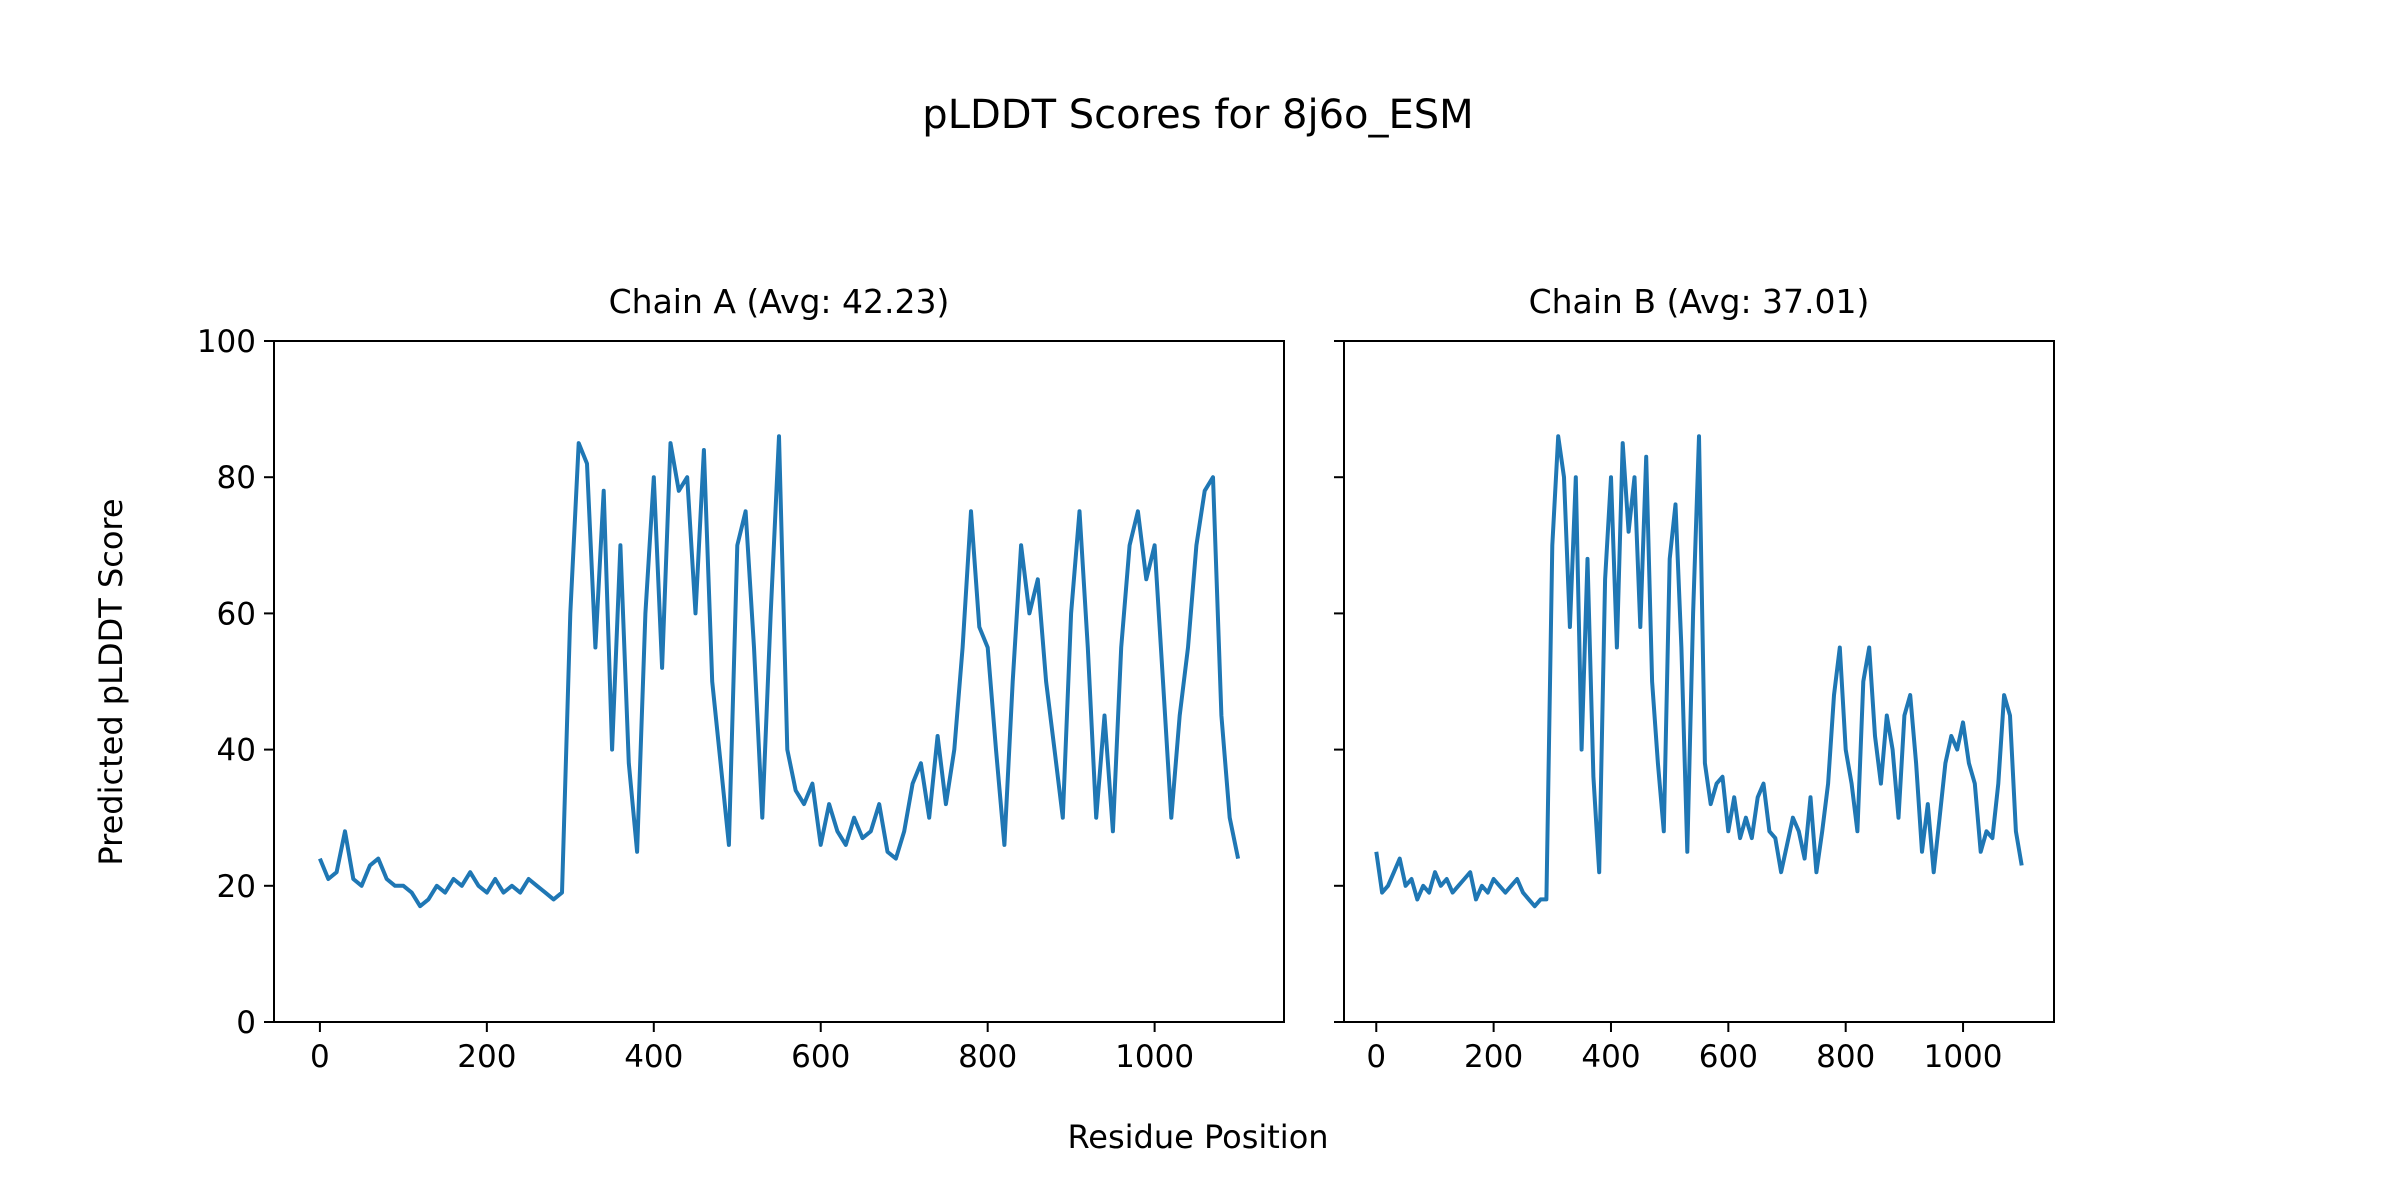  I want to click on x-axis-label: Residue Position, so click(1197, 1137).